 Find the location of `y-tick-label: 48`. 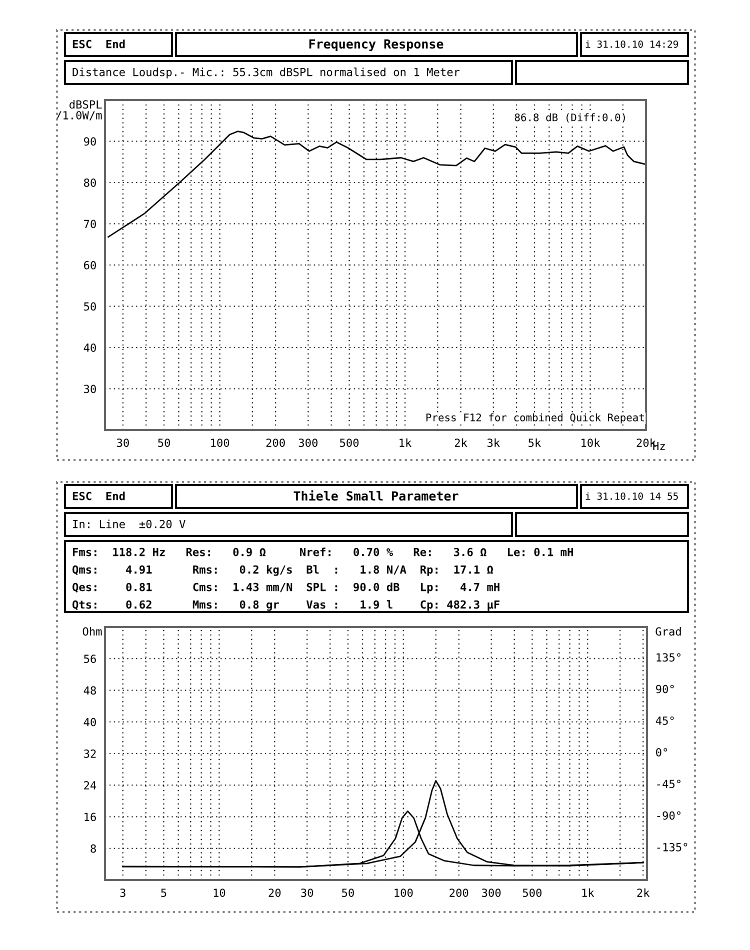

y-tick-label: 48 is located at coordinates (90, 690).